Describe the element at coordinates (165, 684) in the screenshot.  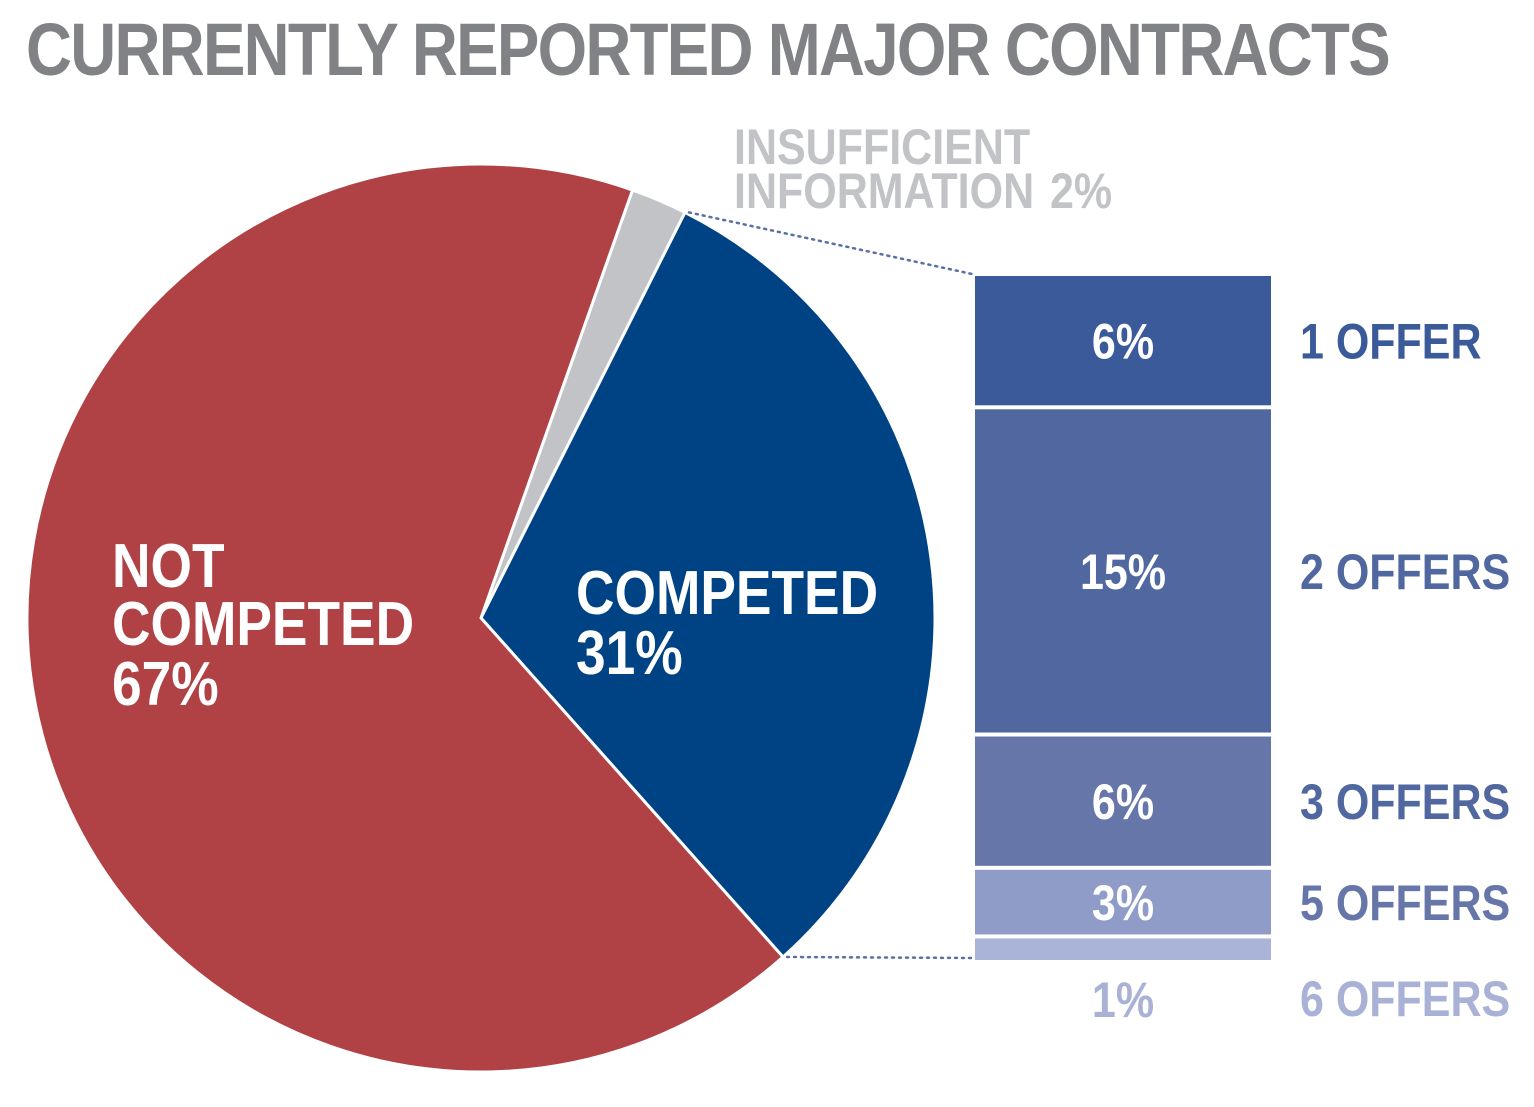
I see `not-competed-value: 67%` at that location.